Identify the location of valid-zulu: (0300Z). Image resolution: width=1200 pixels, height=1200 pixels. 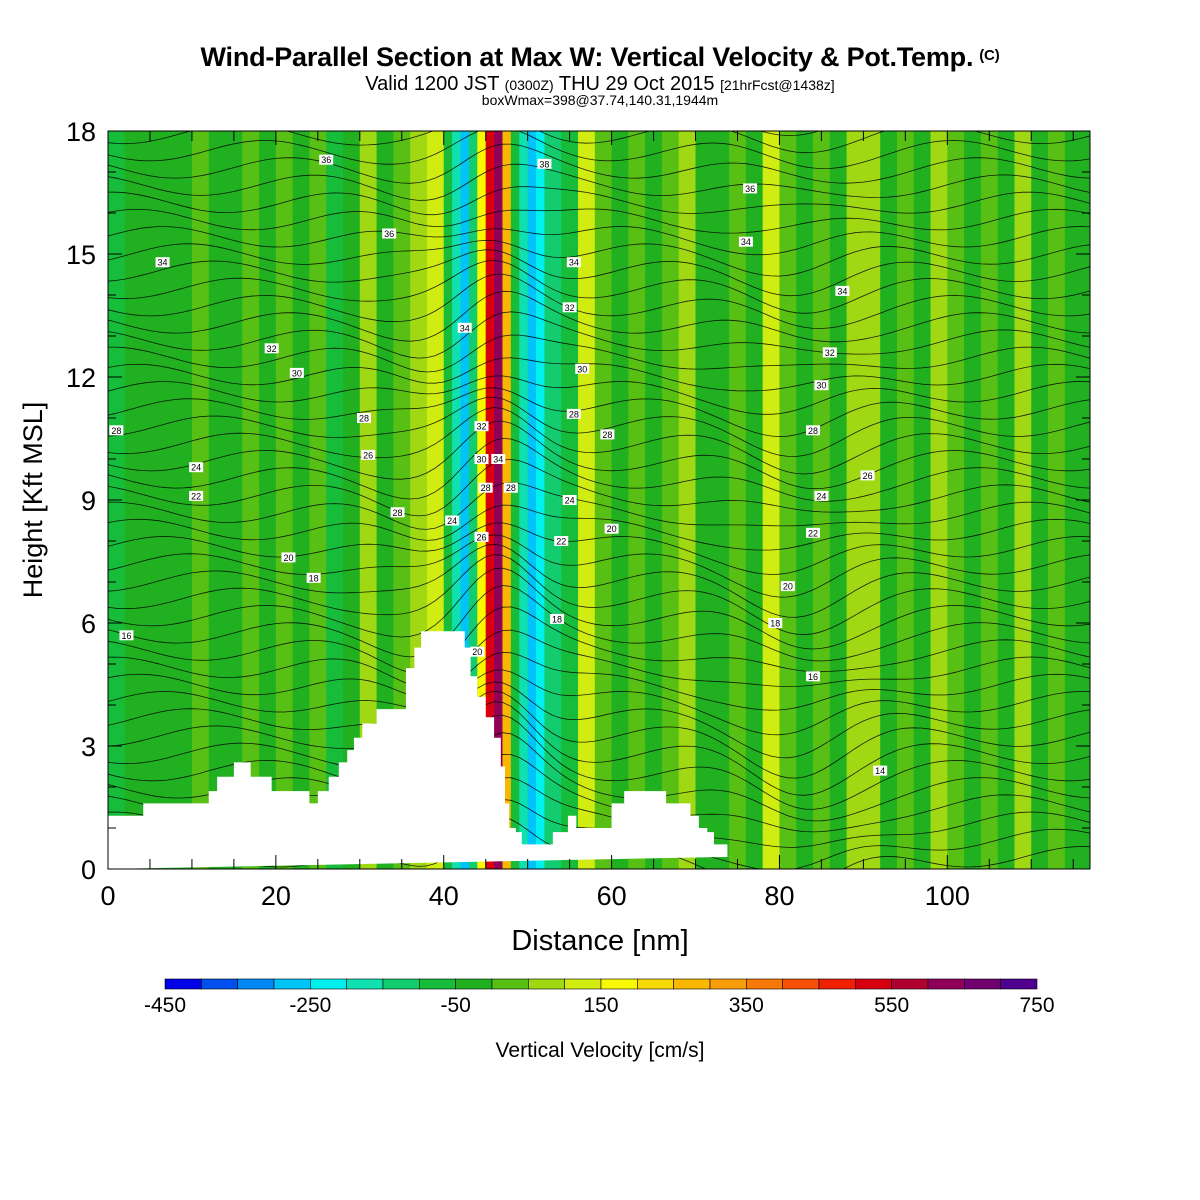
(529, 85).